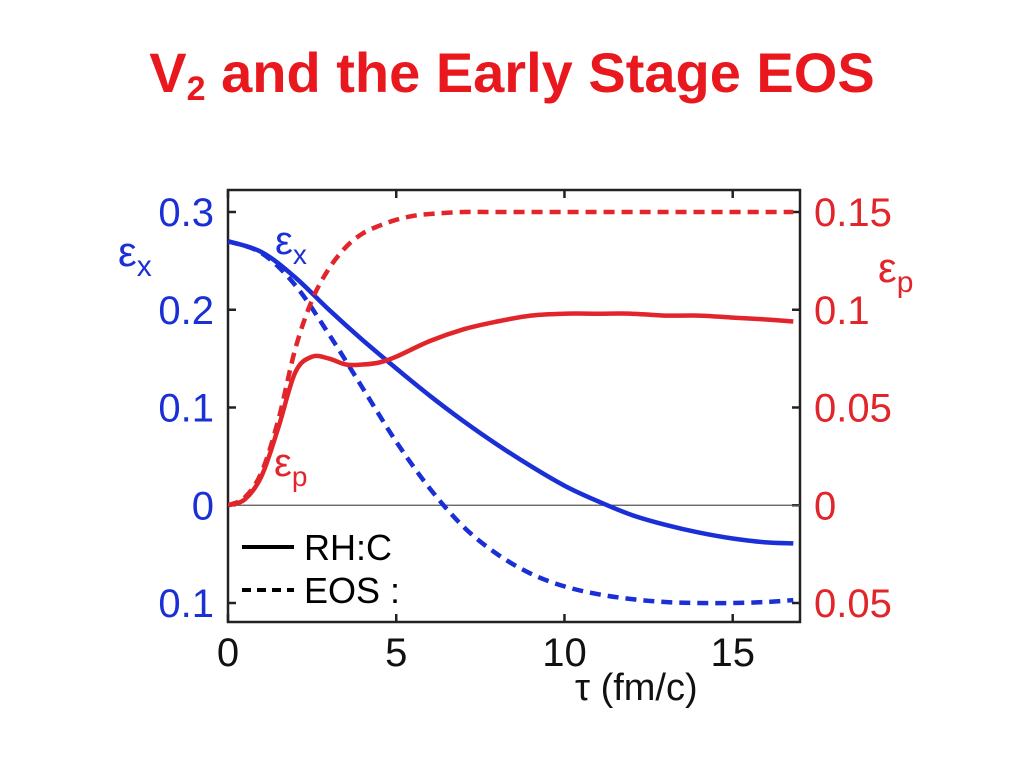 Image resolution: width=1024 pixels, height=768 pixels. Describe the element at coordinates (853, 213) in the screenshot. I see `y-right-tick-label: 0.15` at that location.